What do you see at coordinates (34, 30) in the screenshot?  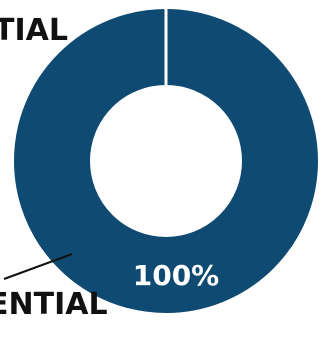 I see `label-top-left: TIAL` at bounding box center [34, 30].